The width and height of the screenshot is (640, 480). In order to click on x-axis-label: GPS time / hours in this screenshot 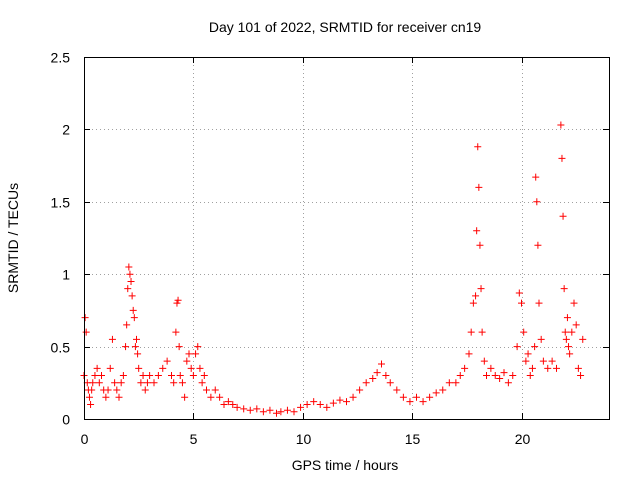, I will do `click(345, 465)`.